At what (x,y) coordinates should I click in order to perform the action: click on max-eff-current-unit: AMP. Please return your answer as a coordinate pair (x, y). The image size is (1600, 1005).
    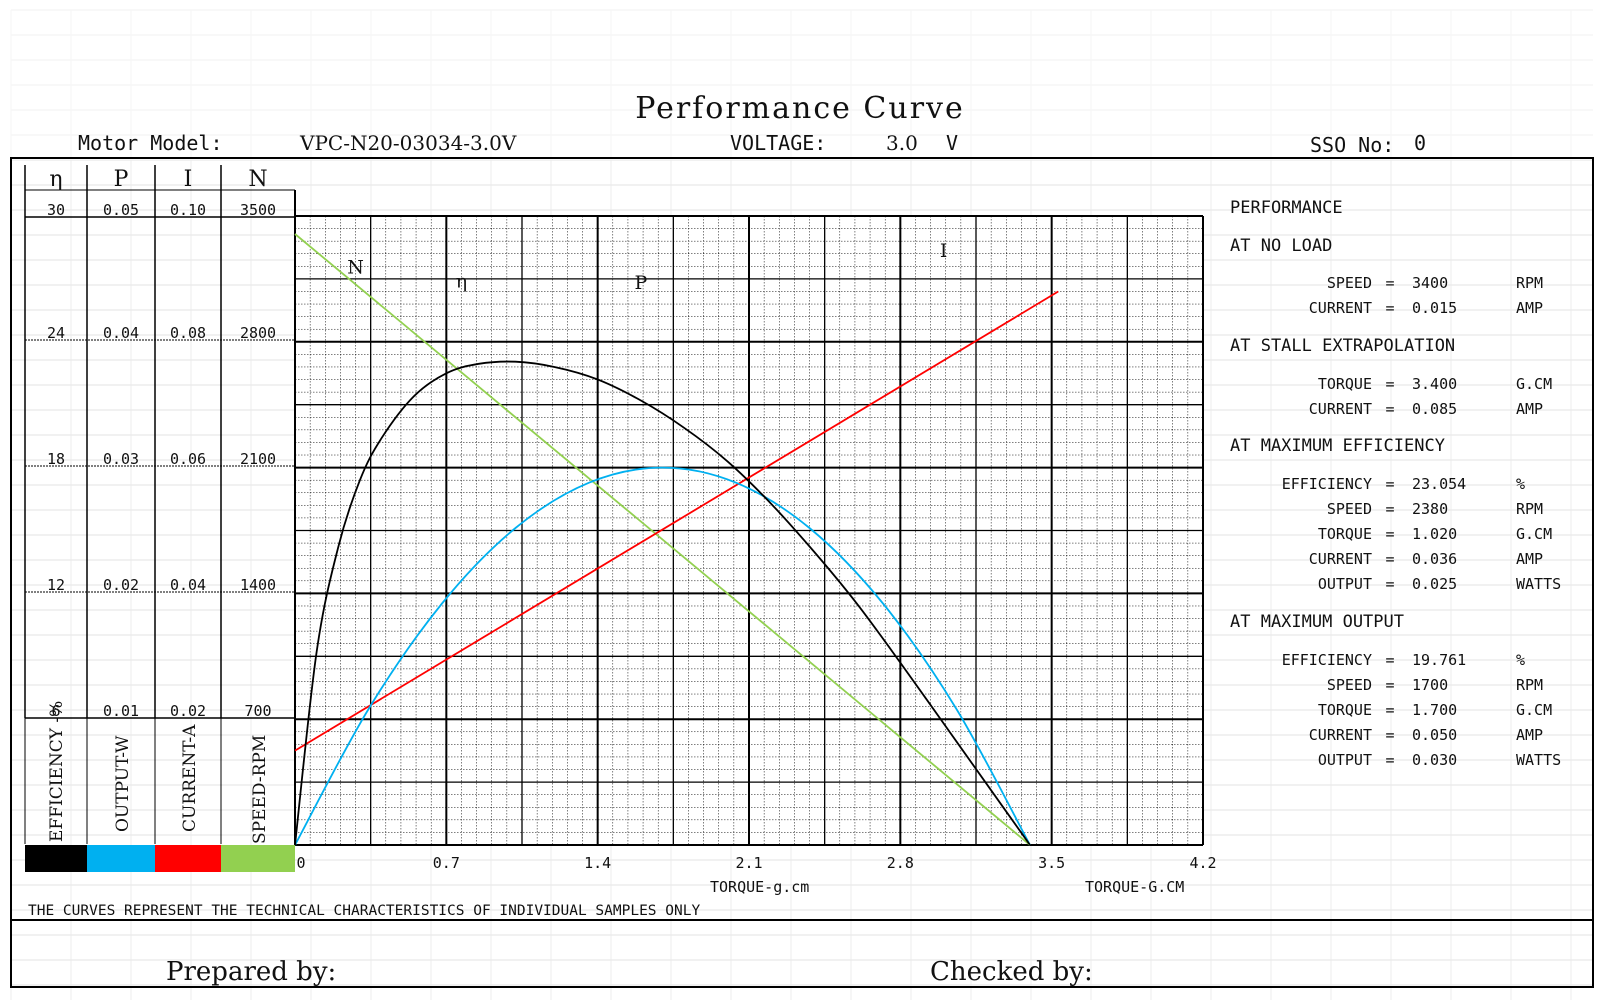
    Looking at the image, I should click on (1529, 559).